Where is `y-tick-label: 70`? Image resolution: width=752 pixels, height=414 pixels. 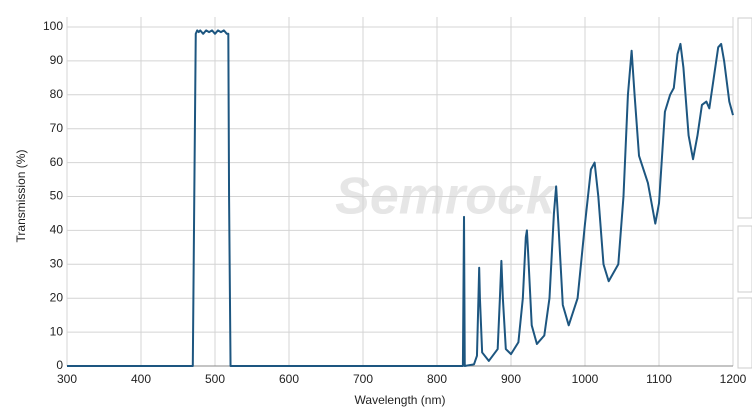
y-tick-label: 70 is located at coordinates (57, 128).